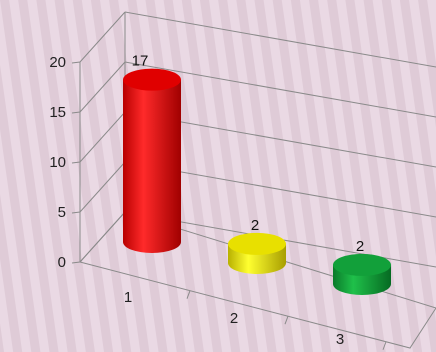 This screenshot has width=436, height=352. Describe the element at coordinates (152, 166) in the screenshot. I see `bar-body` at that location.